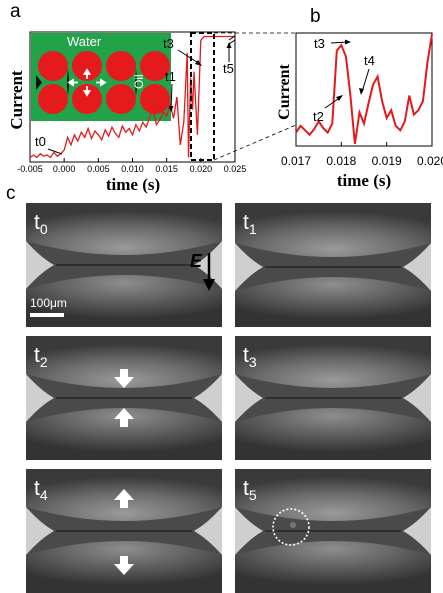 This screenshot has height=593, width=443. What do you see at coordinates (166, 169) in the screenshot?
I see `x-tick-label-a: 0.015` at bounding box center [166, 169].